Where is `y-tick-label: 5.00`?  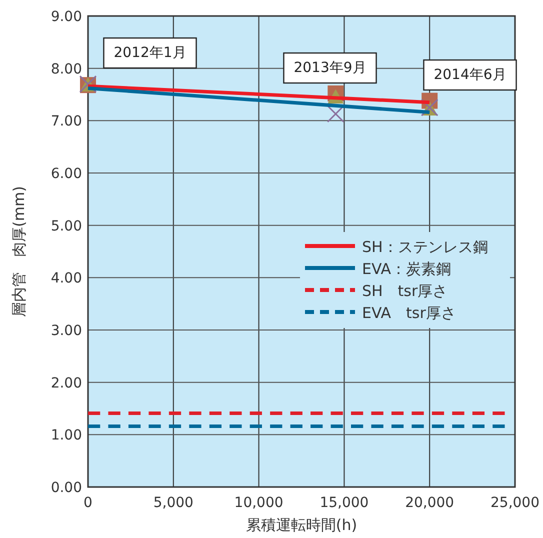 y-tick-label: 5.00 is located at coordinates (66, 226).